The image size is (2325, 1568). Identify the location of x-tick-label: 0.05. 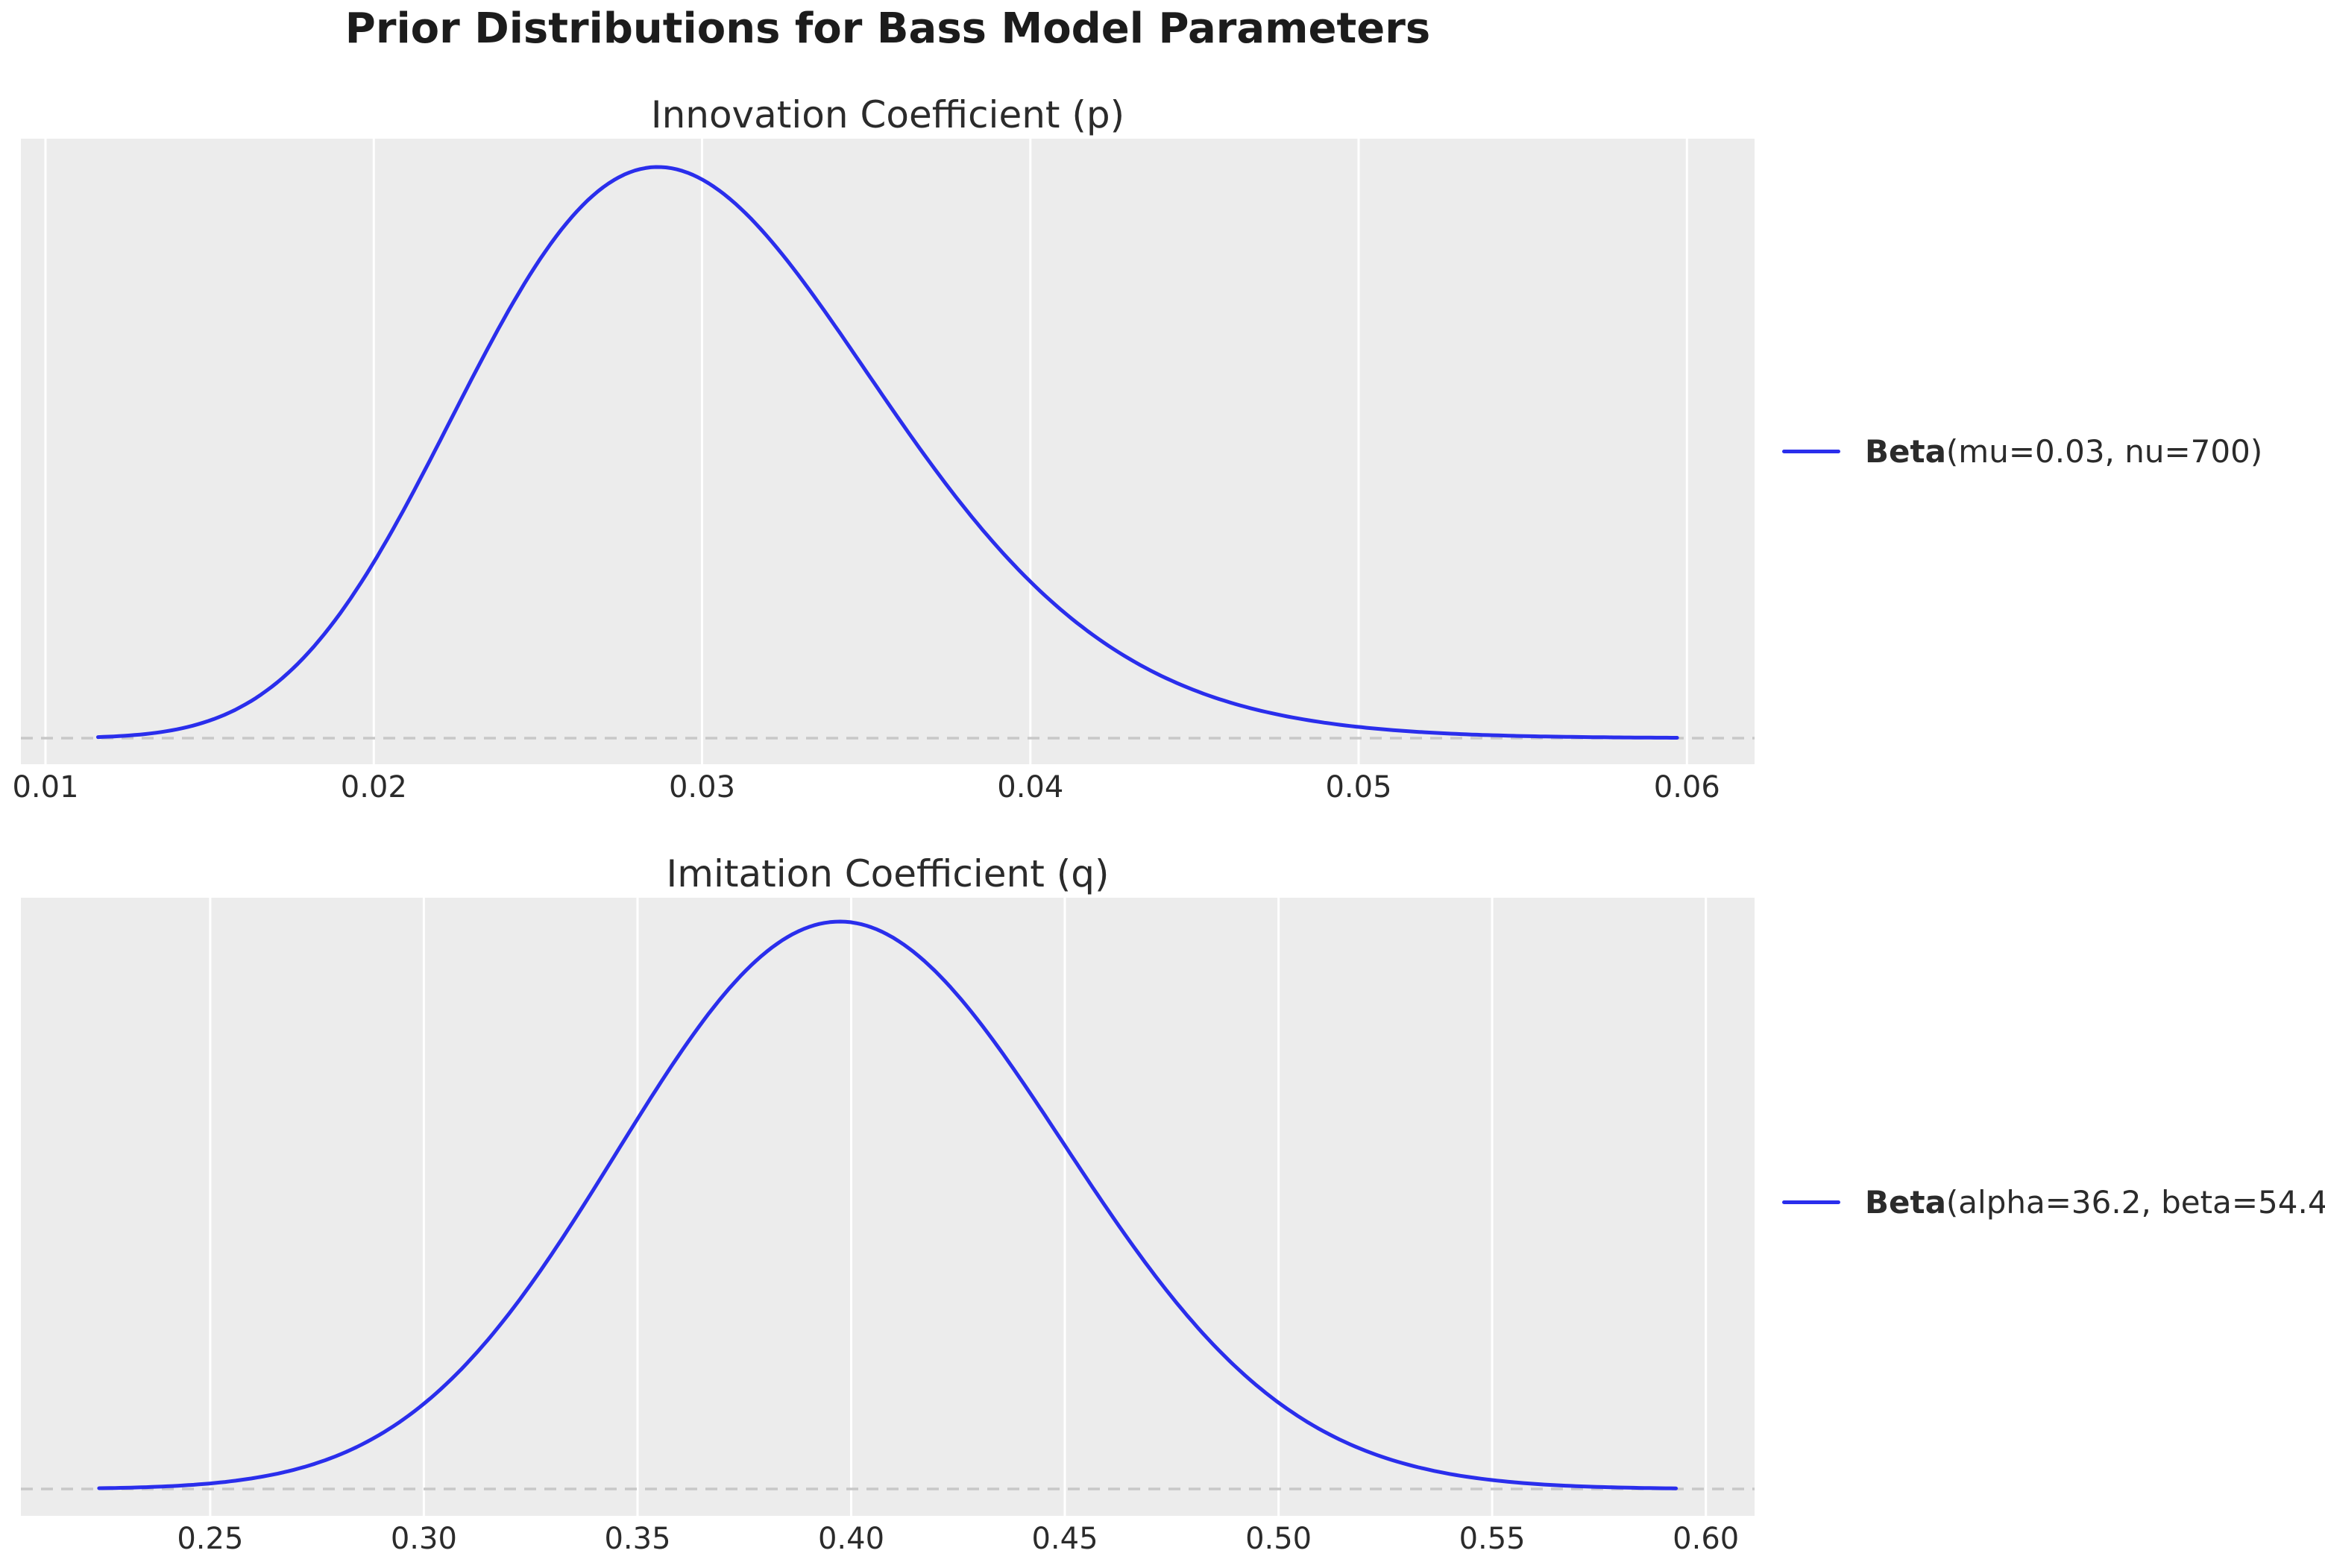
(1358, 787).